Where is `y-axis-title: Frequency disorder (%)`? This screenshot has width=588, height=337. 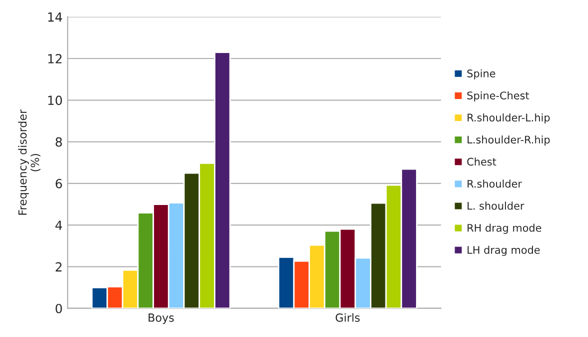 y-axis-title: Frequency disorder (%) is located at coordinates (29, 162).